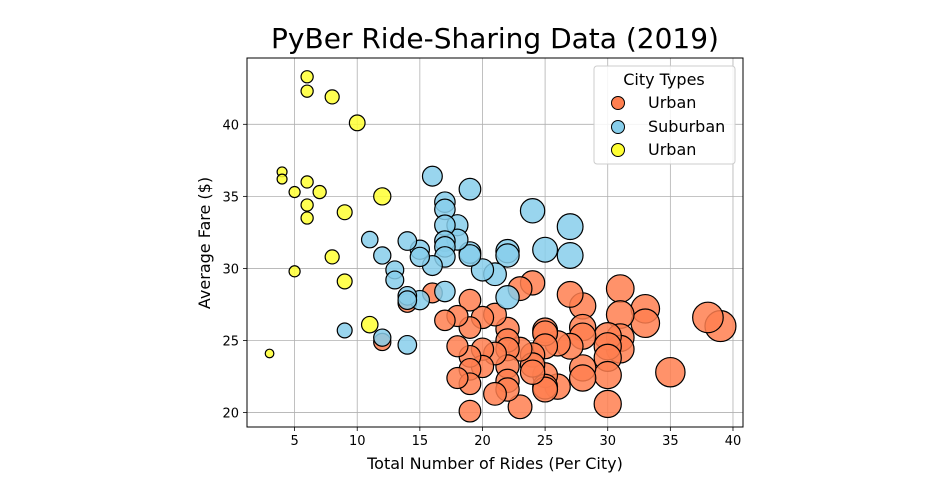  I want to click on y-tick-label: 25, so click(230, 342).